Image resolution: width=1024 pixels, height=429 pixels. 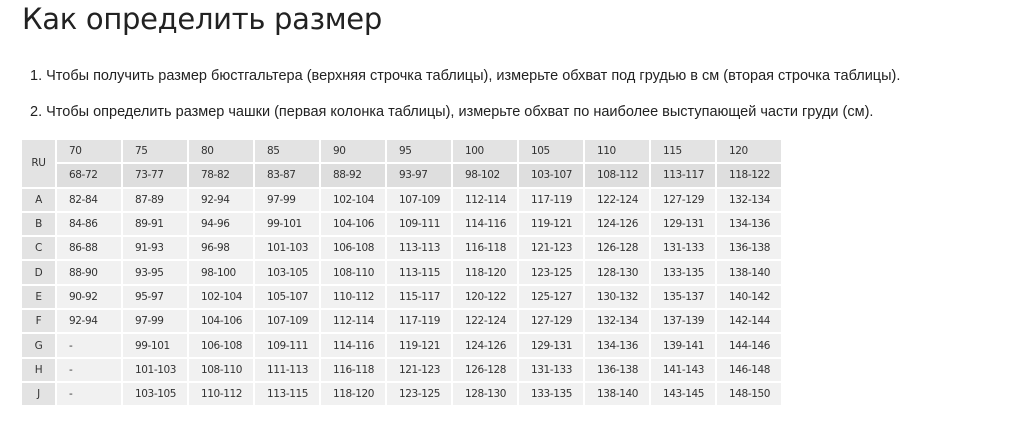 What do you see at coordinates (749, 394) in the screenshot?
I see `bust-range-cell: 148-150` at bounding box center [749, 394].